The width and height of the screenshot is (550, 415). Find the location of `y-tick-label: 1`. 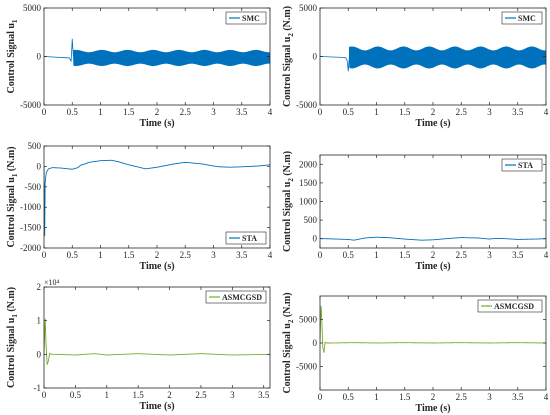

y-tick-label: 1 is located at coordinates (39, 321).